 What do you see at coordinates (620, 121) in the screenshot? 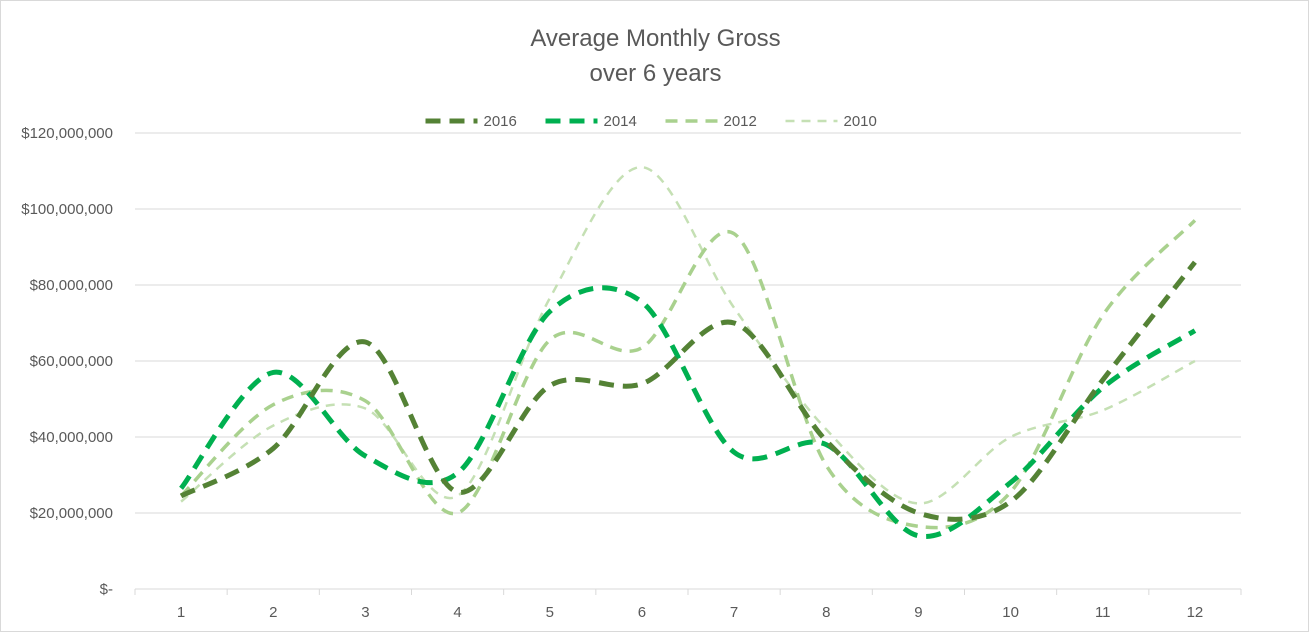
I see `legend-label-2014: 2014` at bounding box center [620, 121].